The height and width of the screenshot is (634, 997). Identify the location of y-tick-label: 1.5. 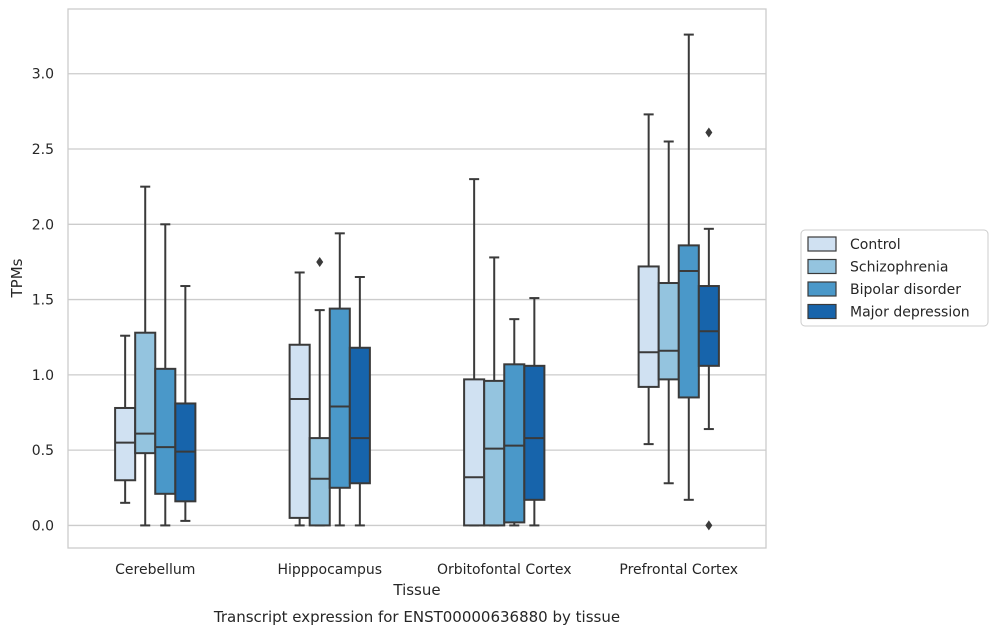
(43, 301).